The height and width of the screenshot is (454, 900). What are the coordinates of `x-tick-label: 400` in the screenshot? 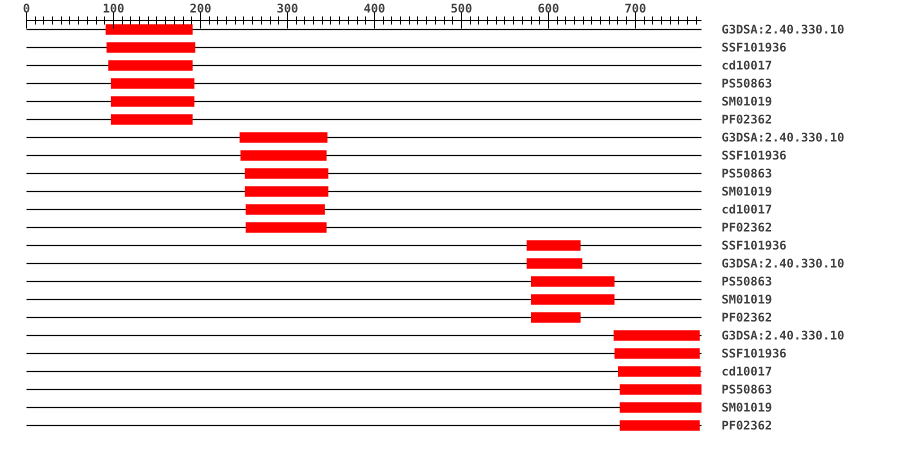 It's located at (375, 9).